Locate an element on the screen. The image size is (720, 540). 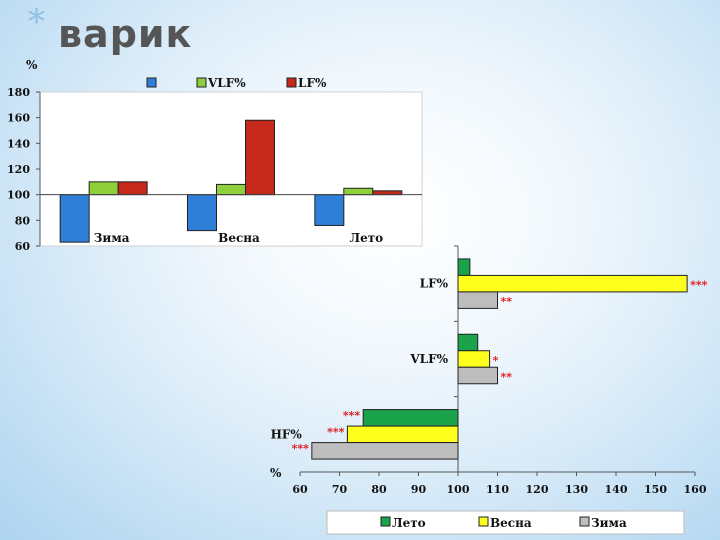
chart2-x-tick-label: 80 is located at coordinates (379, 489).